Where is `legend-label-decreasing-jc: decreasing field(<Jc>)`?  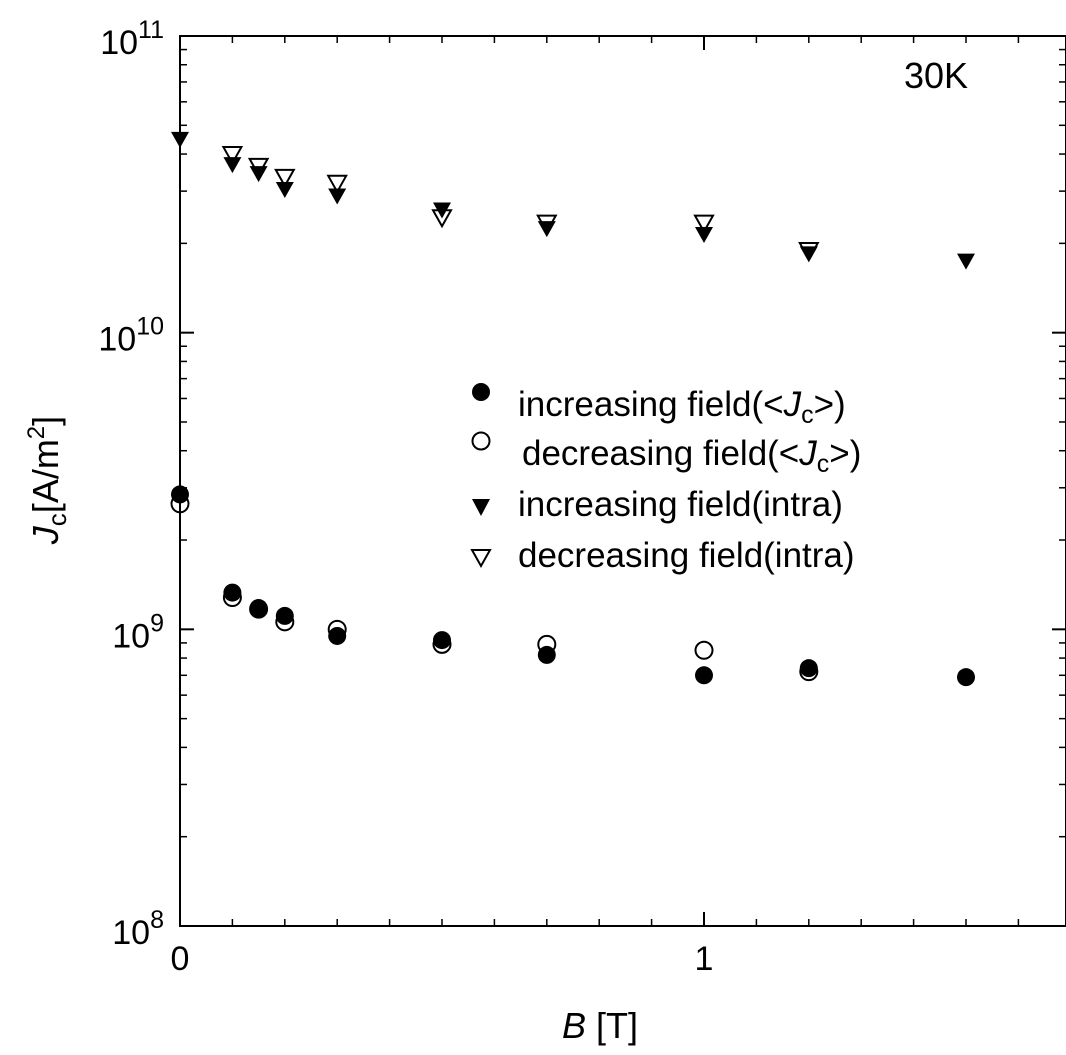 legend-label-decreasing-jc: decreasing field(<Jc>) is located at coordinates (691, 456).